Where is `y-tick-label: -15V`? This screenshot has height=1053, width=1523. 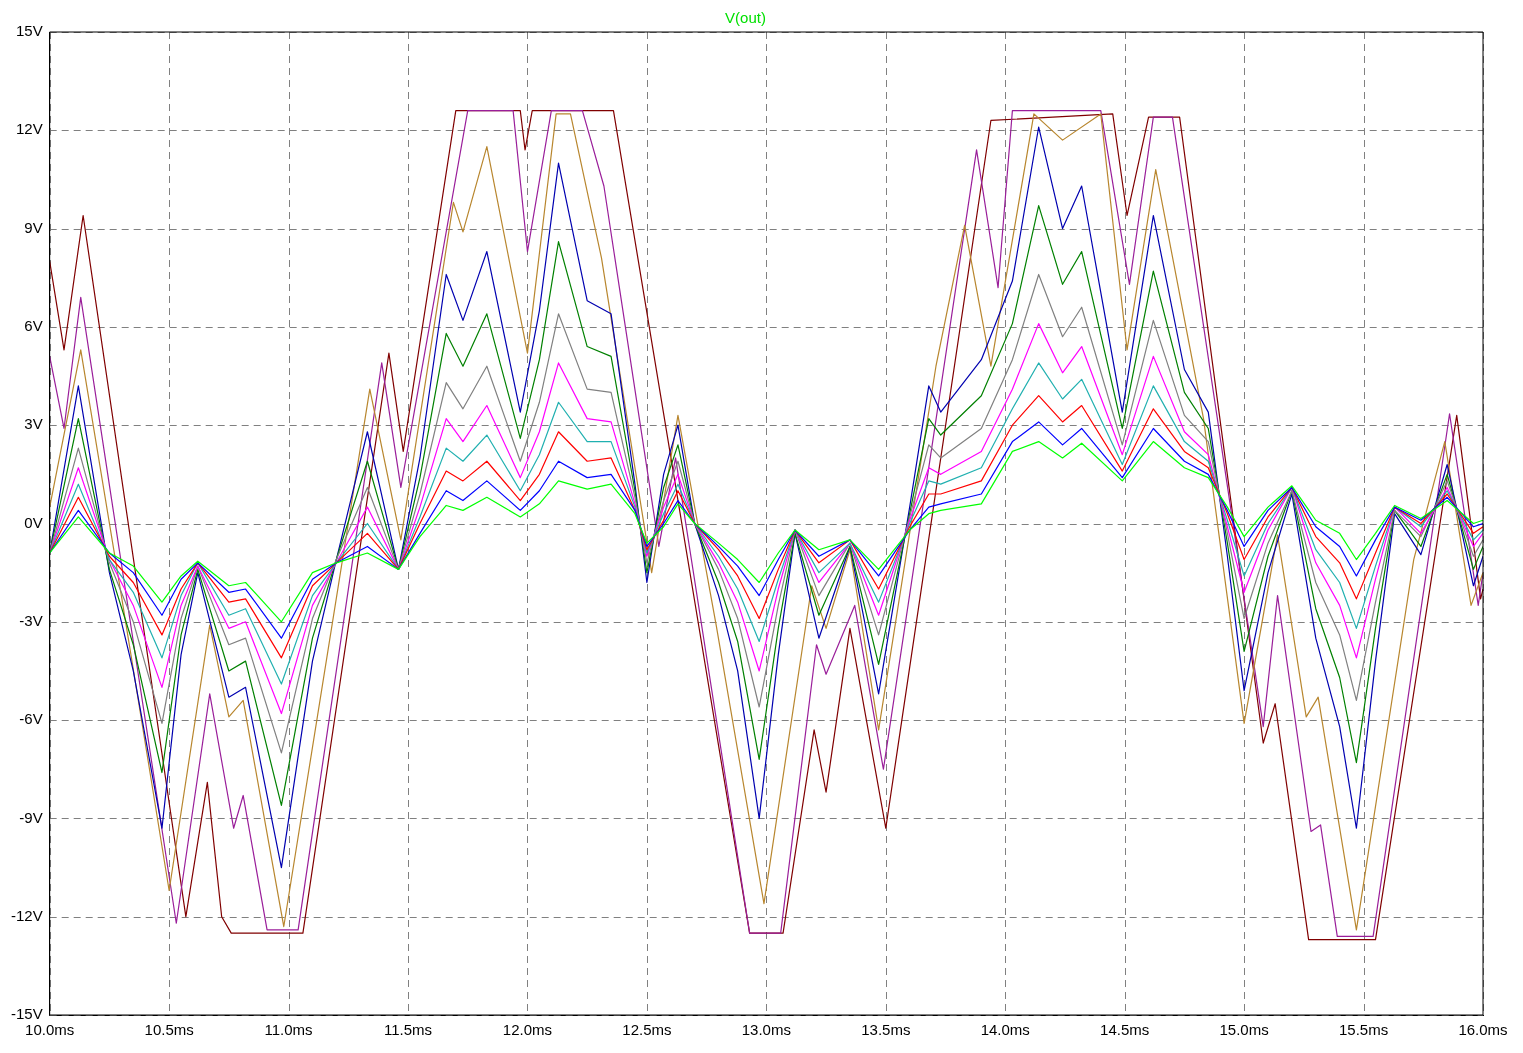 y-tick-label: -15V is located at coordinates (27, 1014).